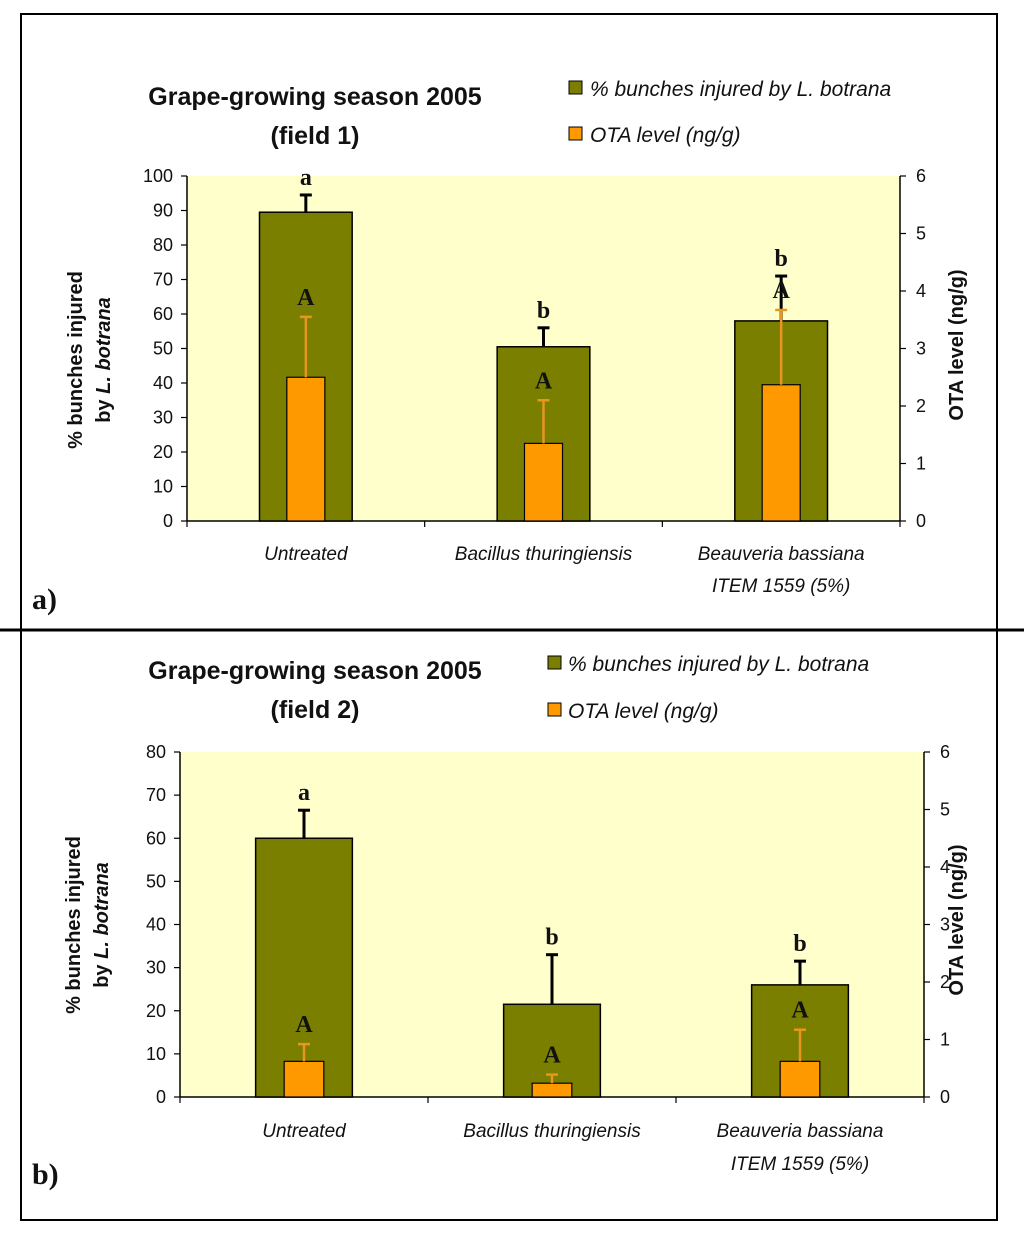 The width and height of the screenshot is (1024, 1242). What do you see at coordinates (74, 925) in the screenshot?
I see `panel-b-ylabel-line1: % bunches injured` at bounding box center [74, 925].